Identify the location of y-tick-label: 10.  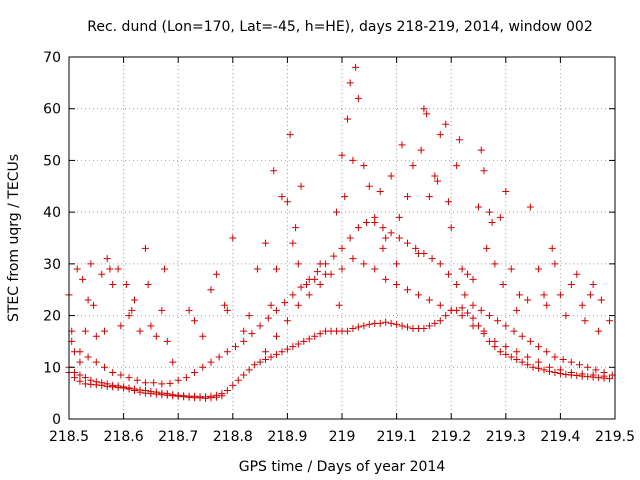
(52, 368).